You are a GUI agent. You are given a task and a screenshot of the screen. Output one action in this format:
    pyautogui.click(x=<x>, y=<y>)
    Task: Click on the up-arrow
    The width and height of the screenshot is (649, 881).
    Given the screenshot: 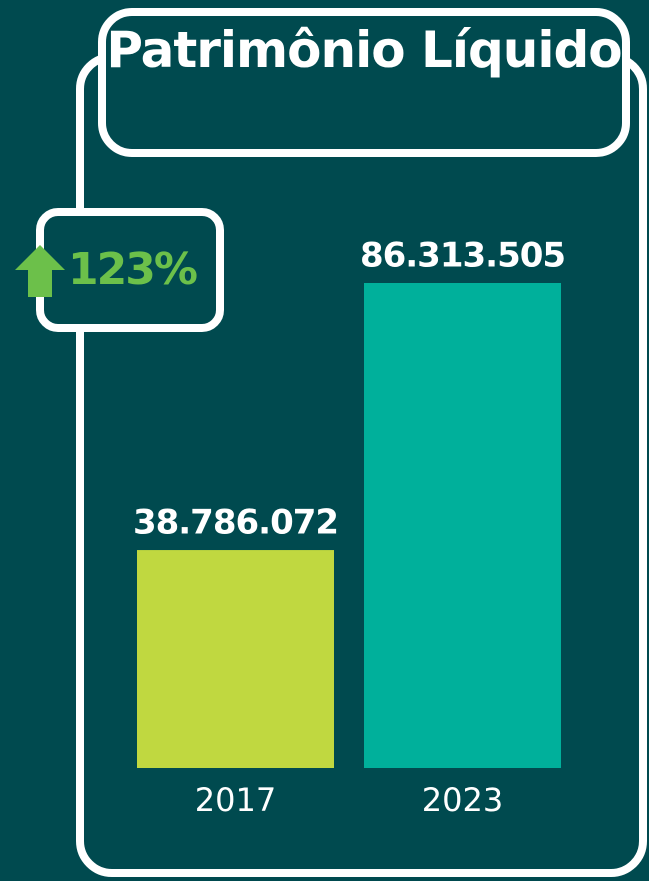 What is the action you would take?
    pyautogui.click(x=40, y=271)
    